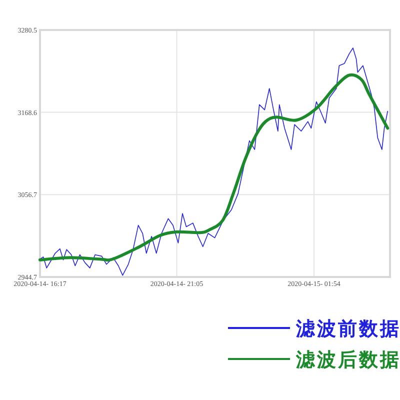 The height and width of the screenshot is (400, 400). What do you see at coordinates (347, 329) in the screenshot?
I see `legend-label: 滤波前数据` at bounding box center [347, 329].